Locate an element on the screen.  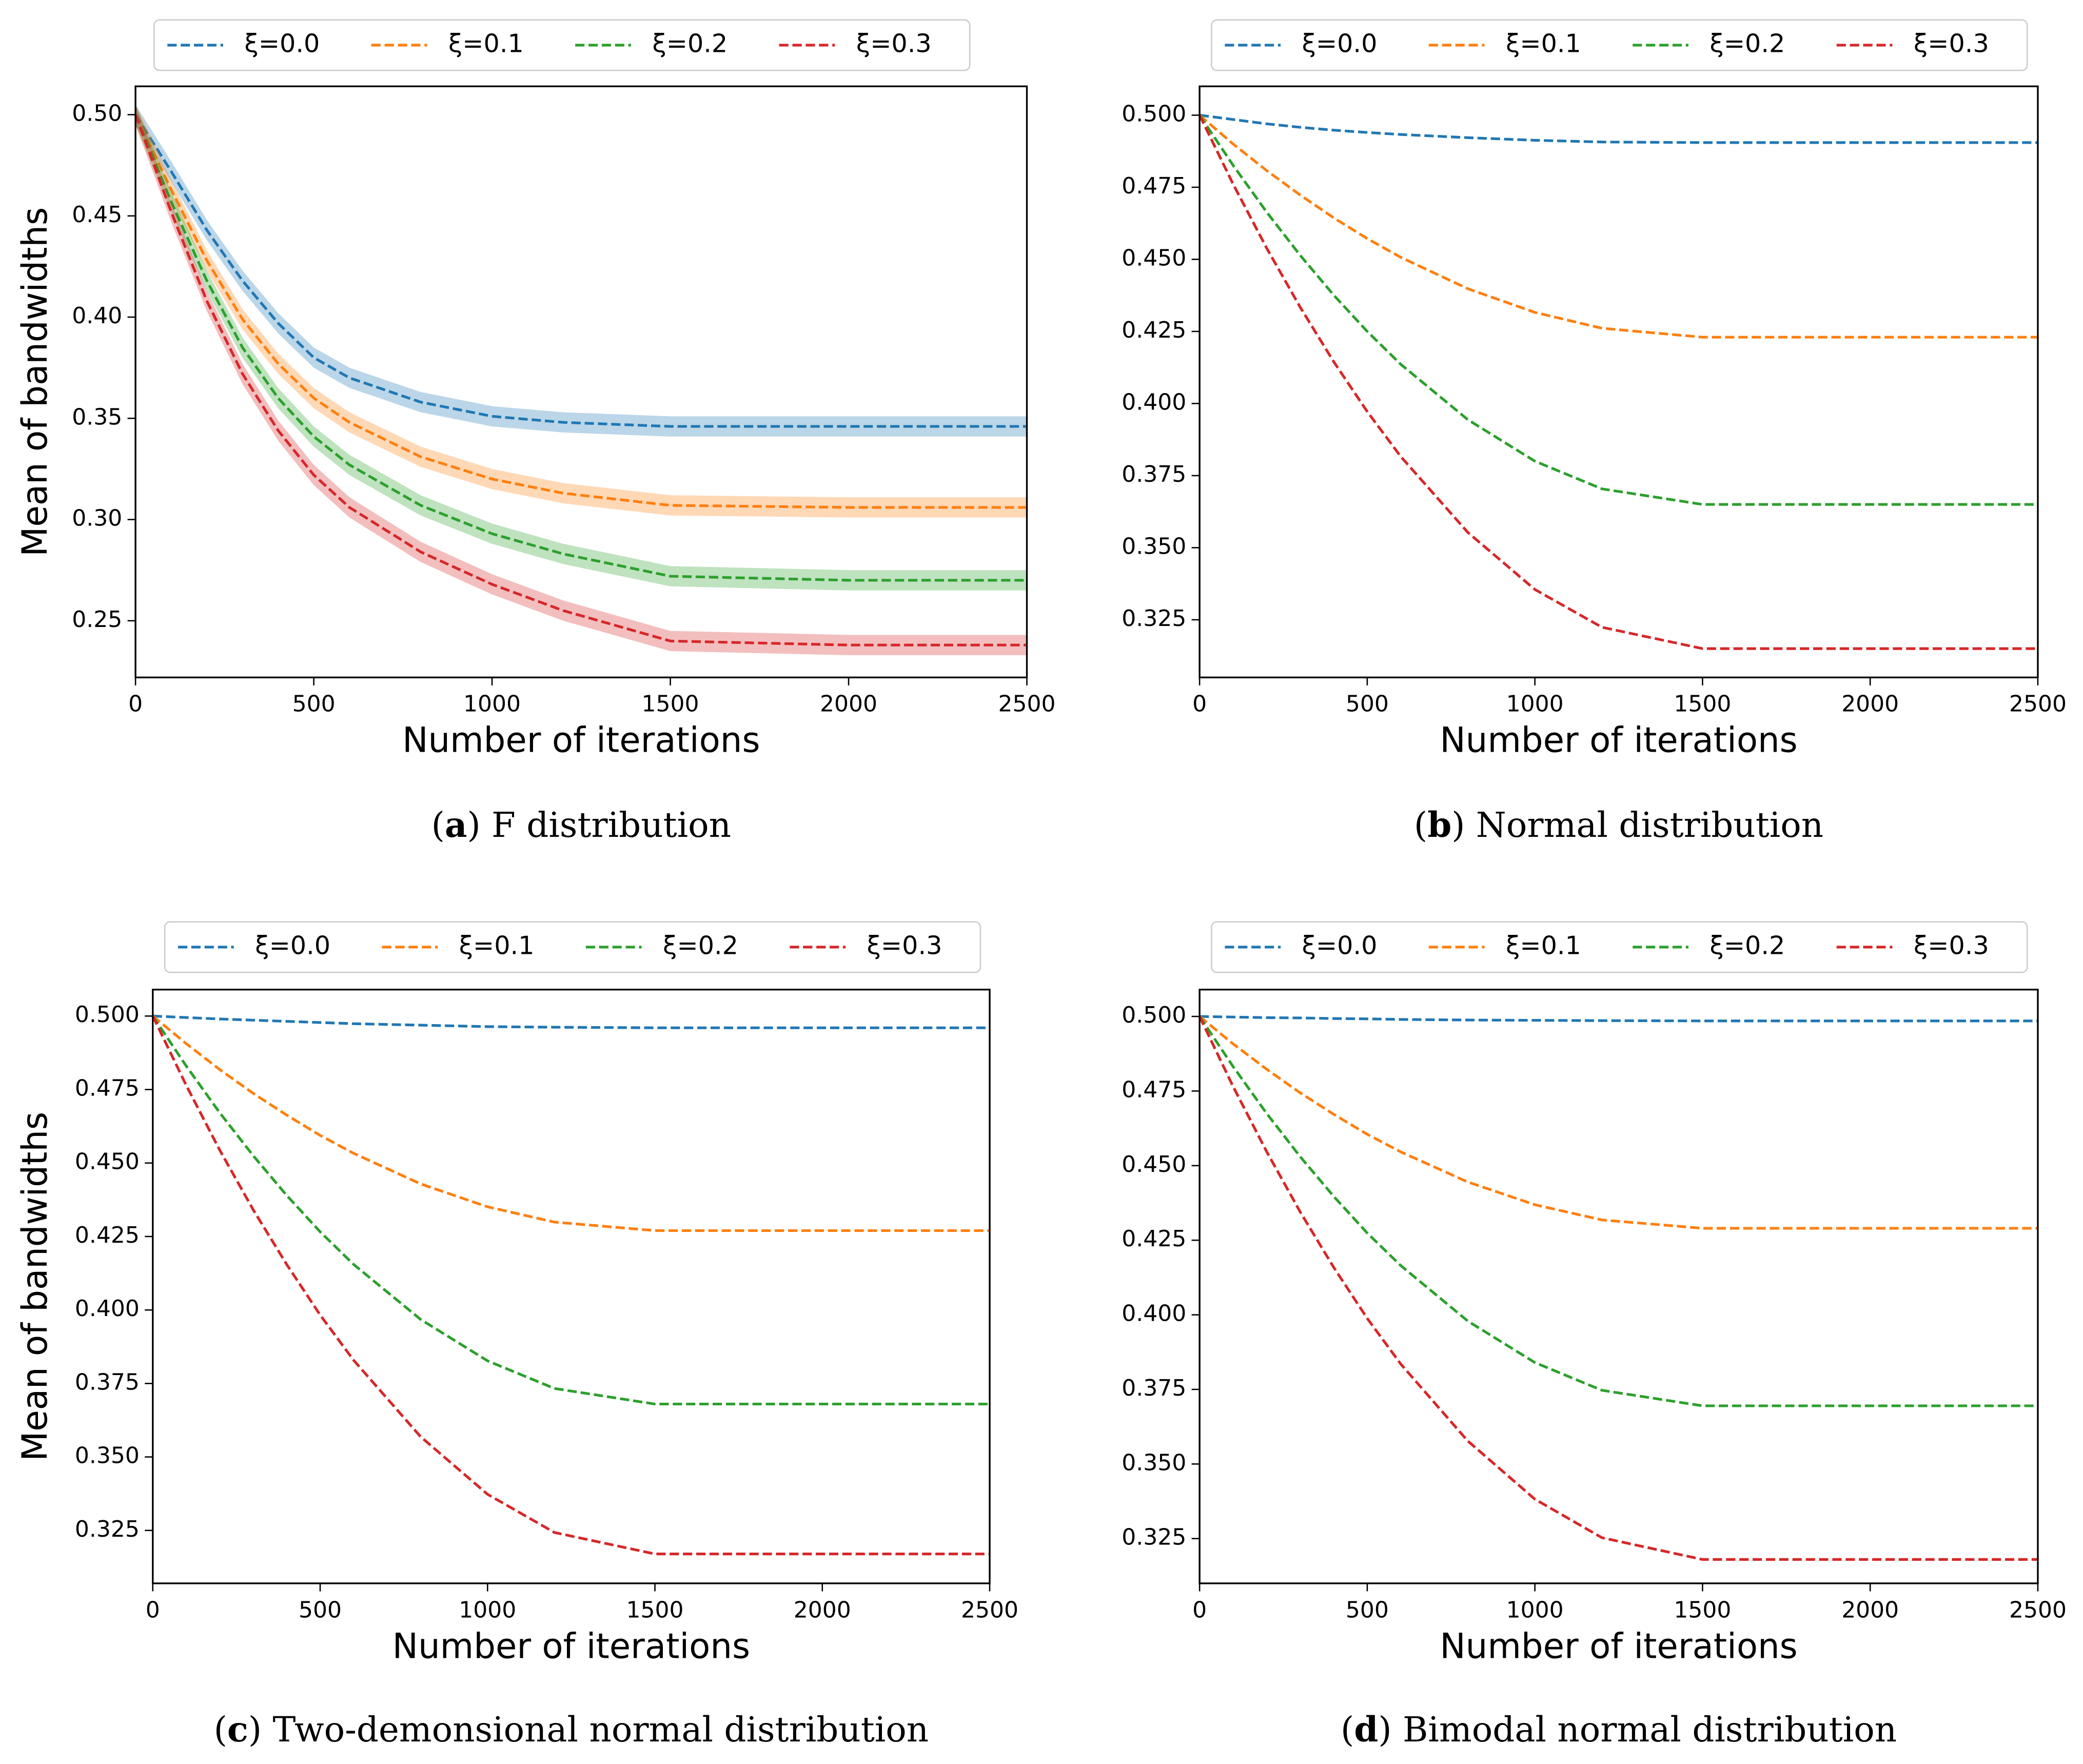
caption-part: c is located at coordinates (237, 1729).